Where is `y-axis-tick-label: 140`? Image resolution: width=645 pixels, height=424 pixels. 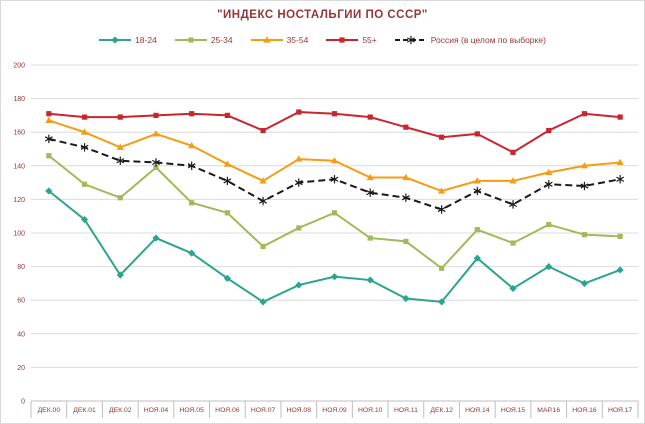 y-axis-tick-label: 140 is located at coordinates (19, 166).